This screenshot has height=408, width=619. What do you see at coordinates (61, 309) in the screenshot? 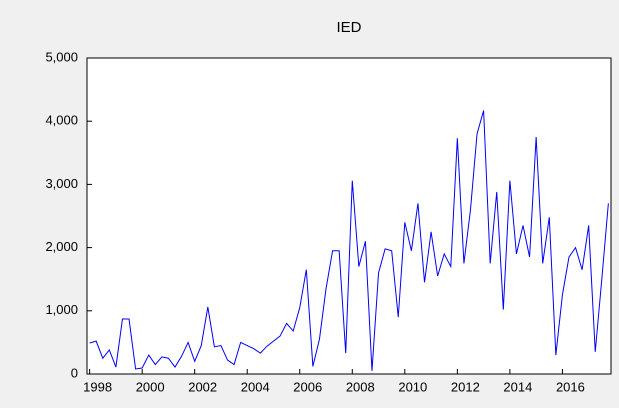
I see `y-tick-label: 1,000` at bounding box center [61, 309].